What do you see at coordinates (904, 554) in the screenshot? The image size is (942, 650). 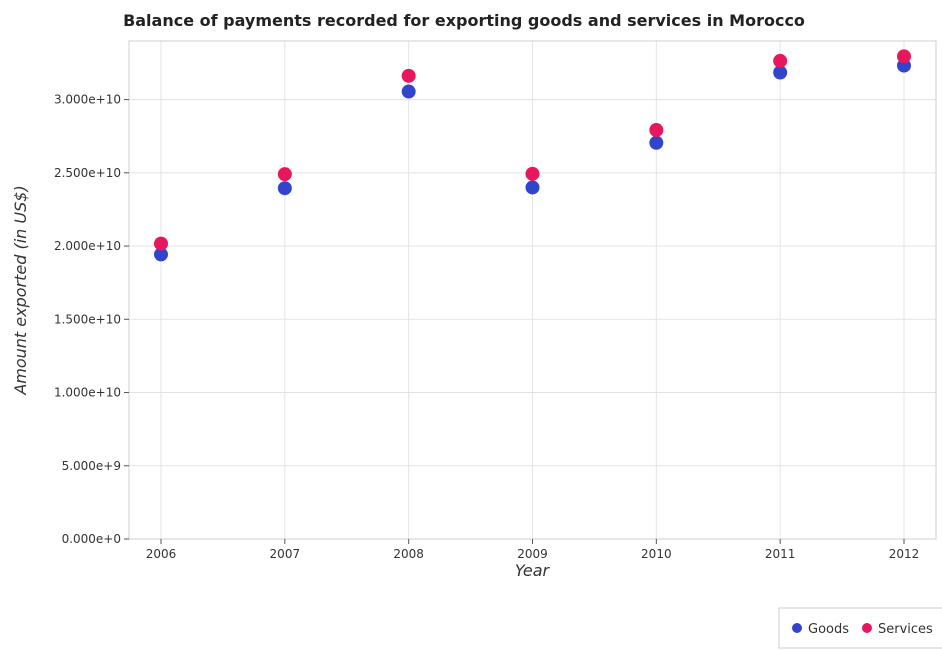 I see `x-tick-label: 2012` at bounding box center [904, 554].